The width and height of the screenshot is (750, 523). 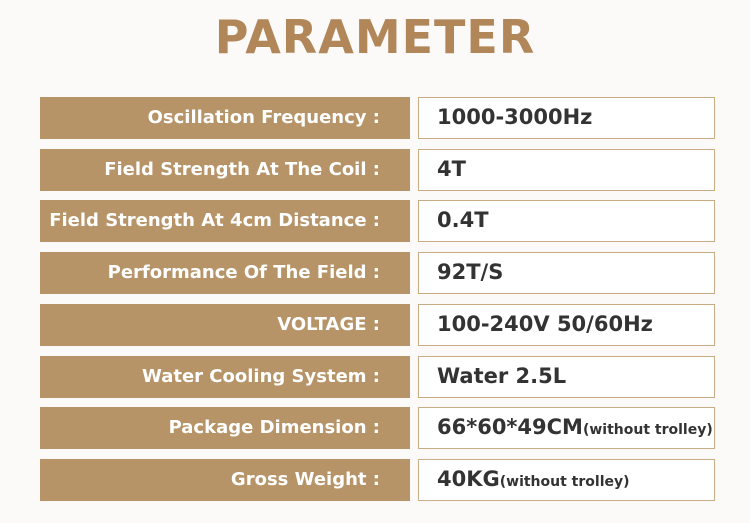 What do you see at coordinates (545, 323) in the screenshot?
I see `value-text: 100-240V 50/60Hz` at bounding box center [545, 323].